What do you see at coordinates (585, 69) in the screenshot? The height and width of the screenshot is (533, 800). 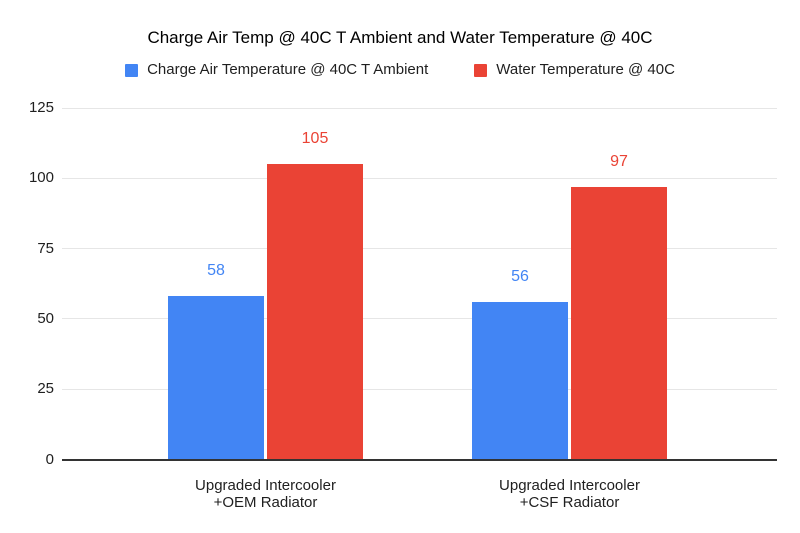 I see `legend-label: Water Temperature @ 40C` at bounding box center [585, 69].